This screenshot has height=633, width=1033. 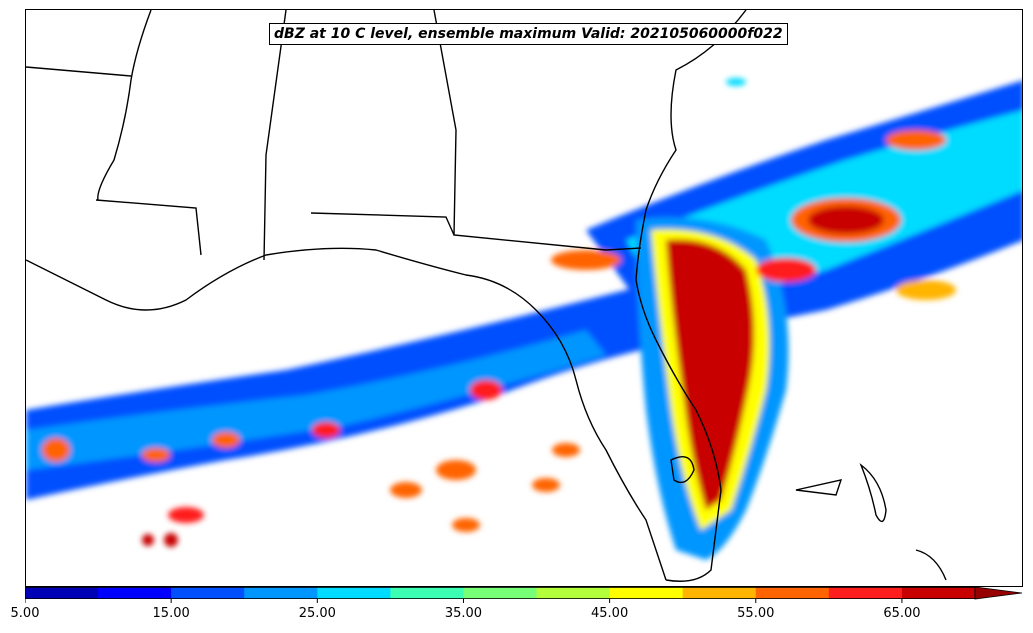 I want to click on colorbar-tick-label: 55.00, so click(x=756, y=613).